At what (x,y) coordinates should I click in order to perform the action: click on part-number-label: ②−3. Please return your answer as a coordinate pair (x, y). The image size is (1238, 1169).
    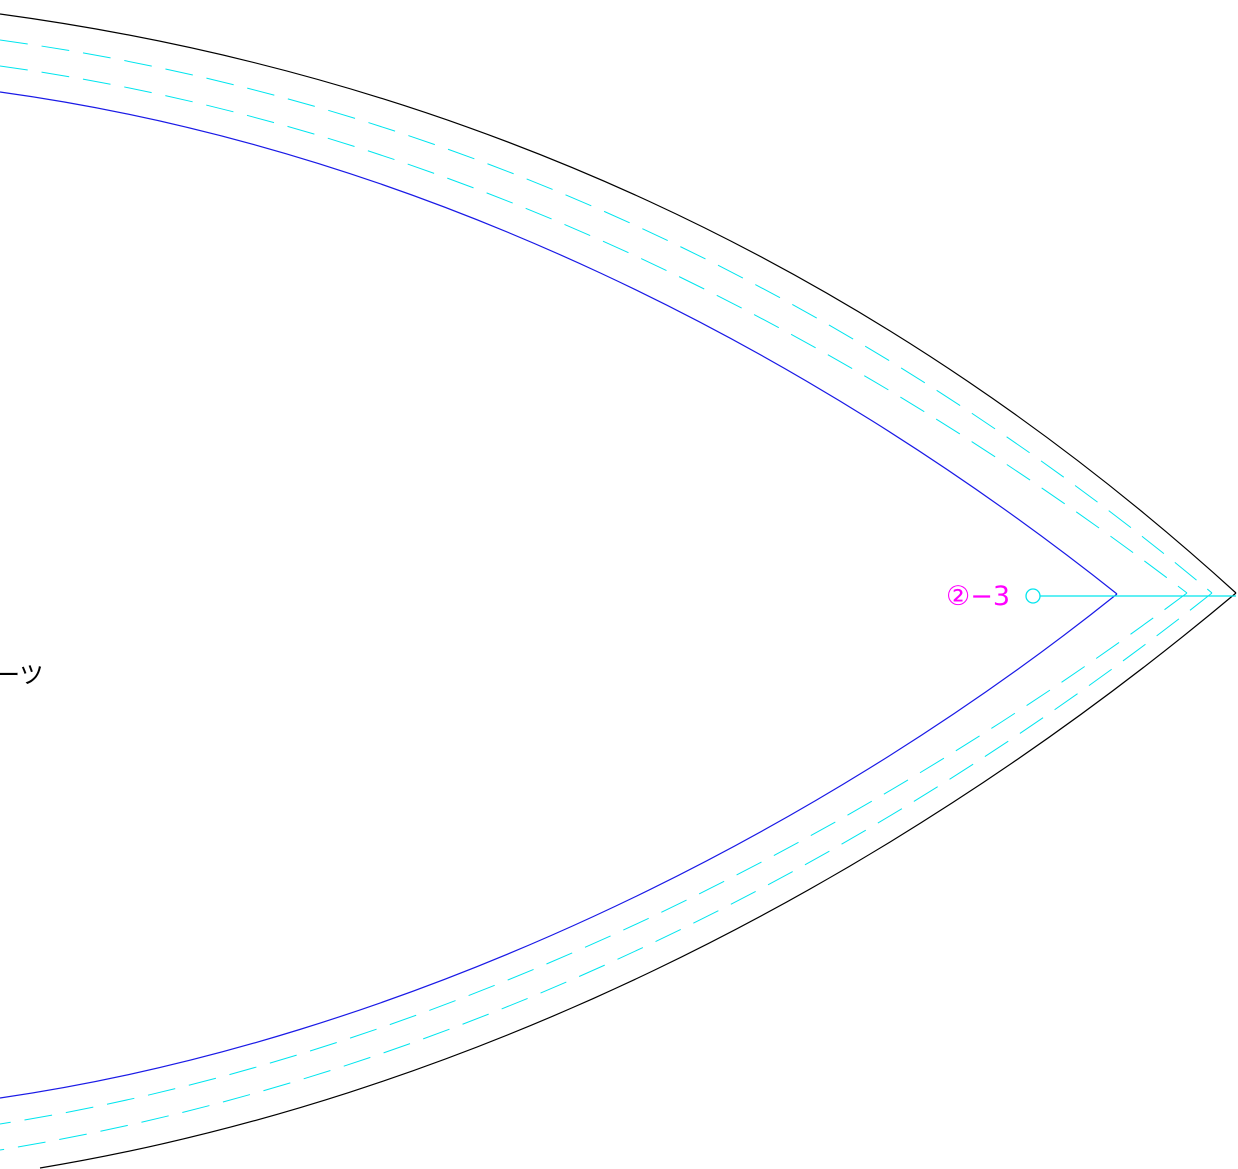
    Looking at the image, I should click on (978, 596).